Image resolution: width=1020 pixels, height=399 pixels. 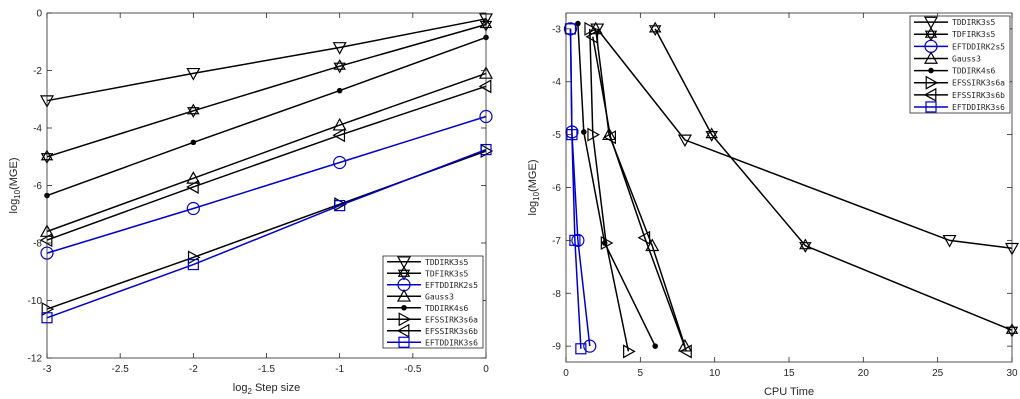 I want to click on y-tick-label: -4, so click(x=37, y=129).